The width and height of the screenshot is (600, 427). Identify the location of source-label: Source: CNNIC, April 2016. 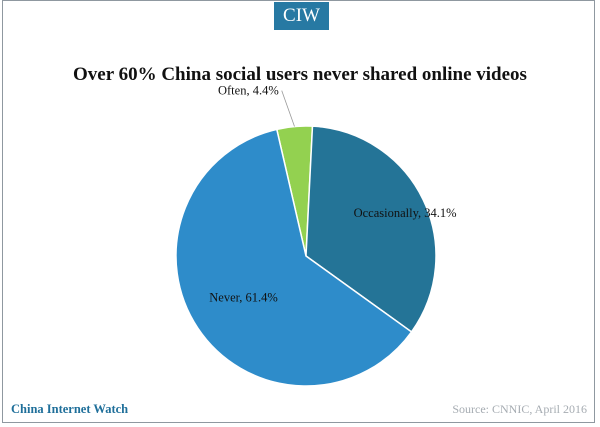
(519, 409).